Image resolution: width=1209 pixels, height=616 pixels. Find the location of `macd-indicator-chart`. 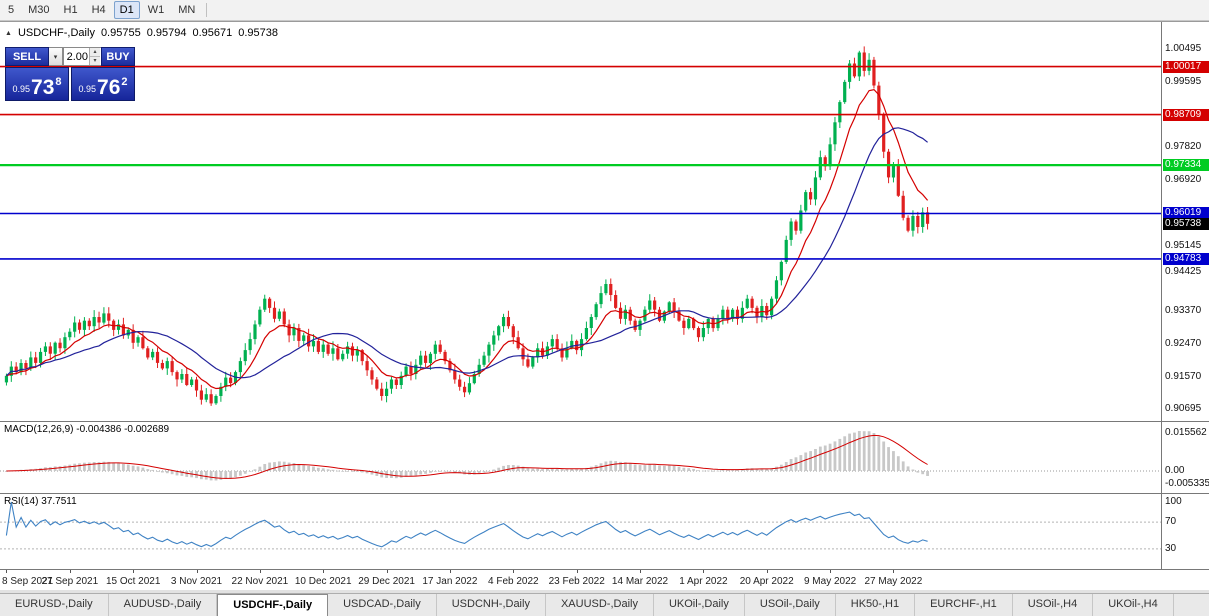

macd-indicator-chart is located at coordinates (580, 457).